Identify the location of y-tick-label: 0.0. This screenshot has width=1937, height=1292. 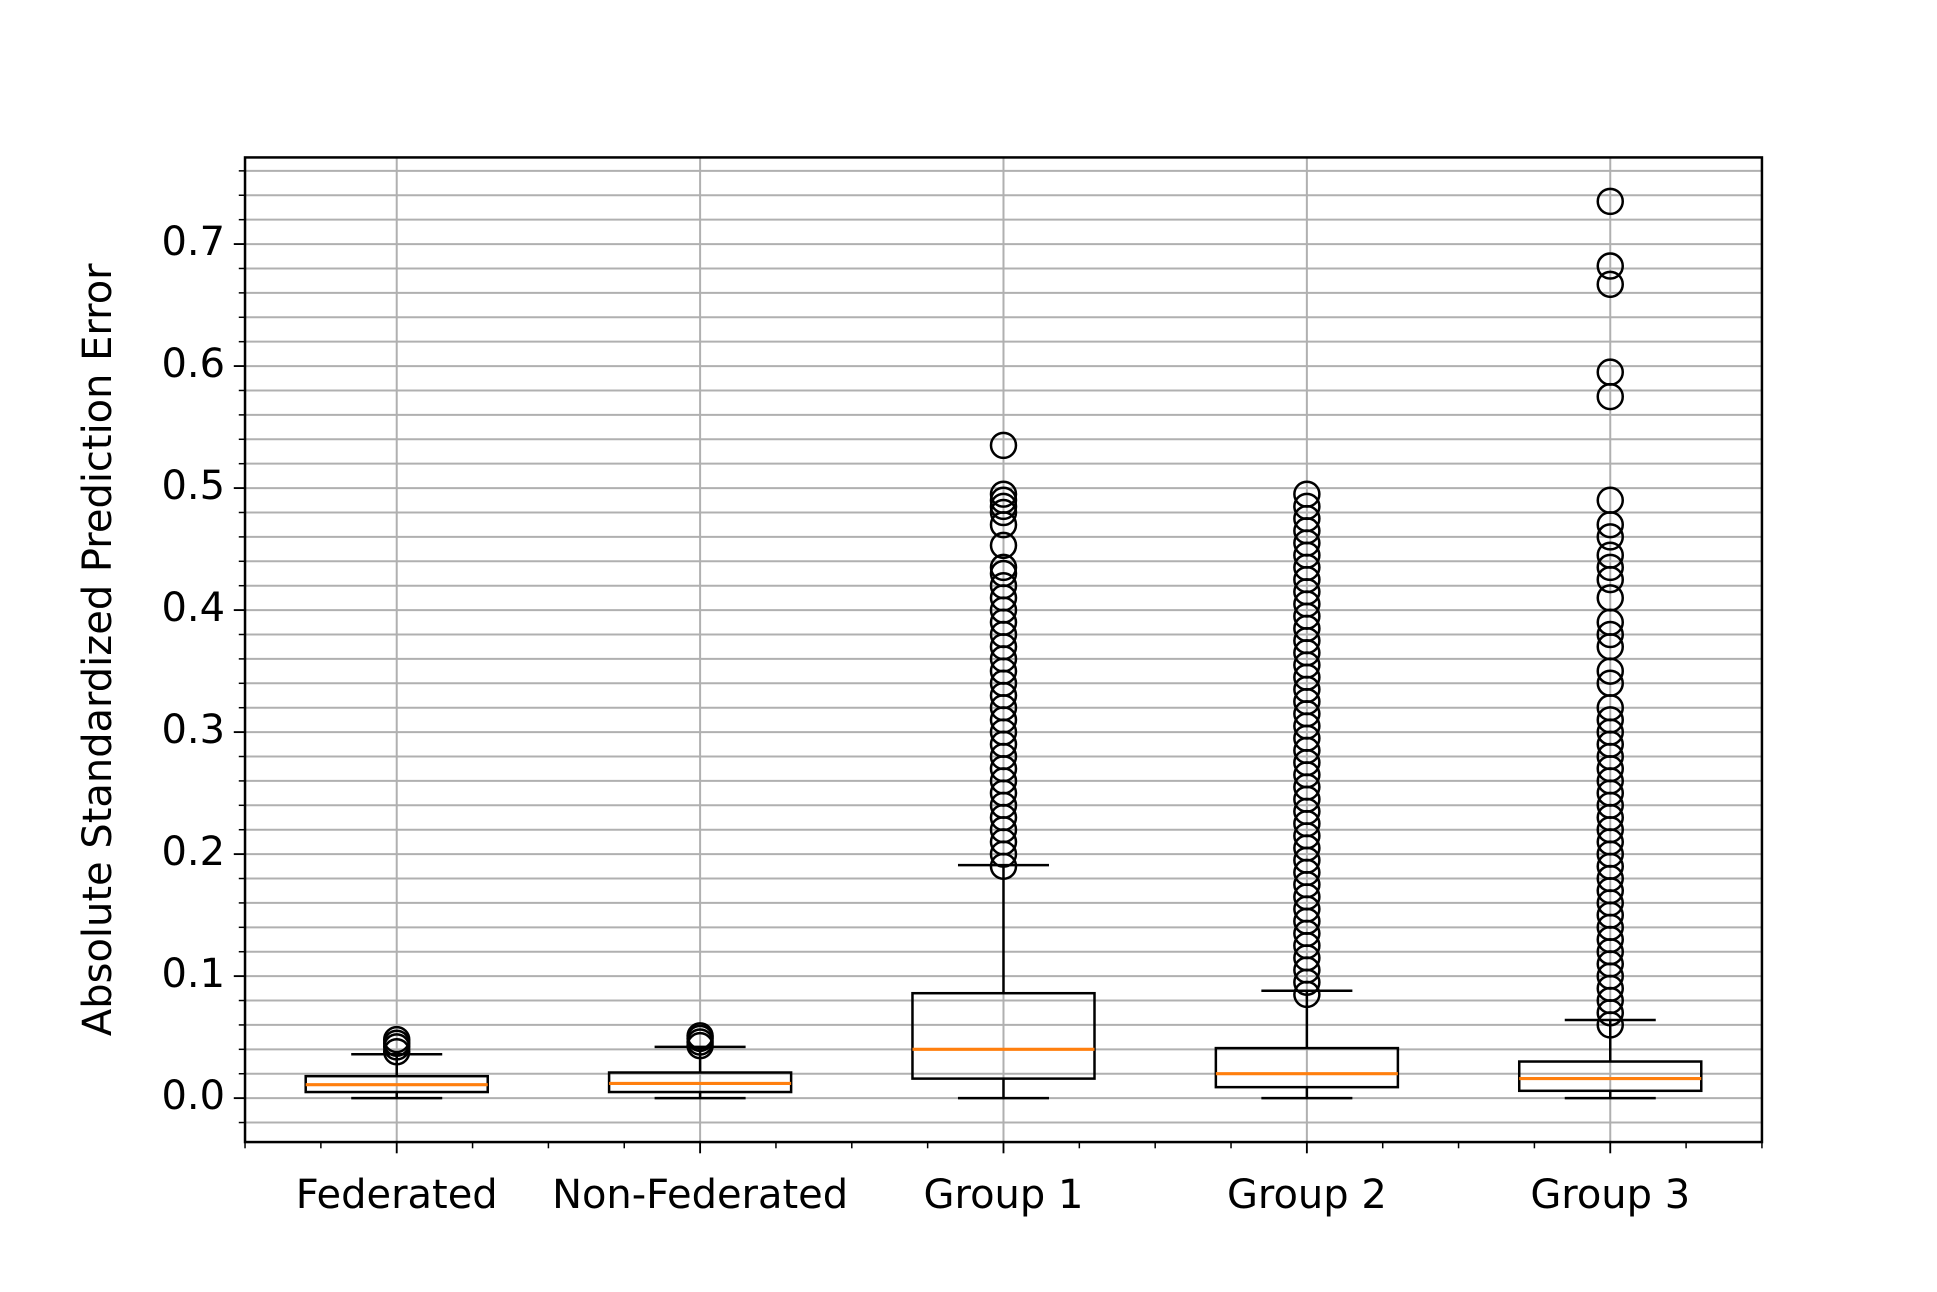
(193, 1096).